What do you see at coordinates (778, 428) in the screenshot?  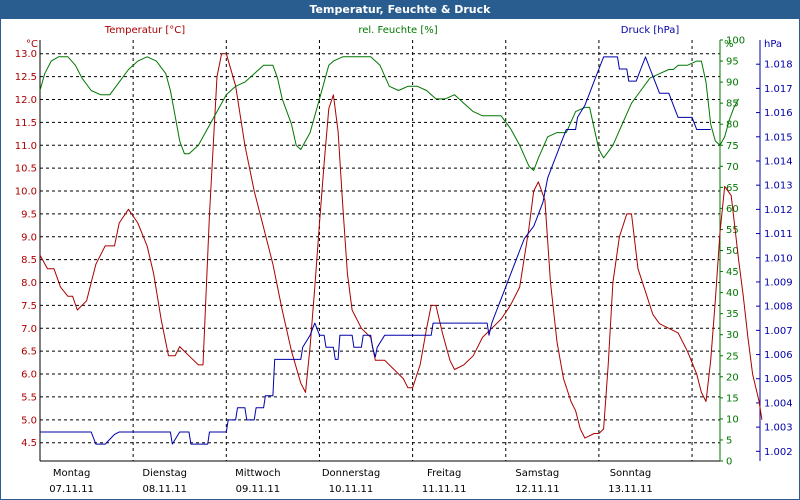 I see `pressure-tick-label: 1.003` at bounding box center [778, 428].